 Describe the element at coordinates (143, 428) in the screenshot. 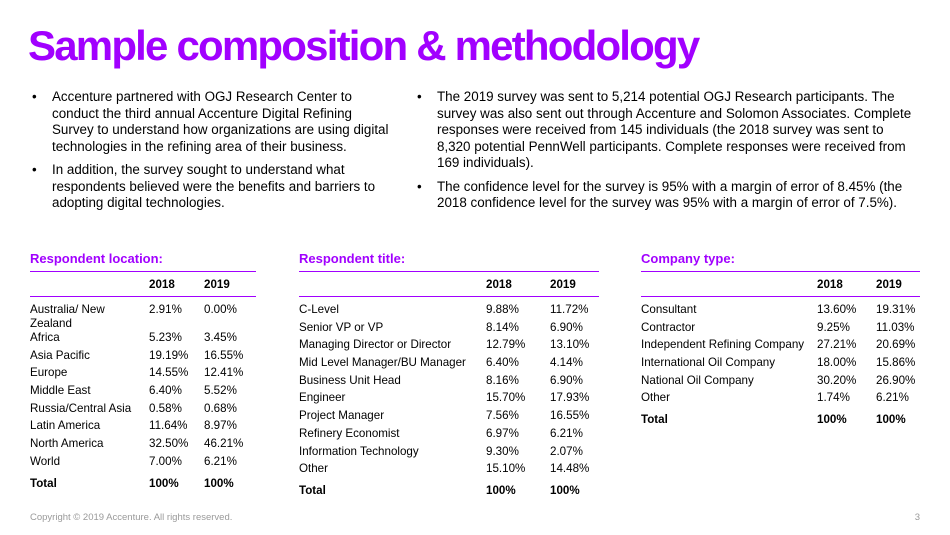

I see `table-row: Latin America 11.64% 8.97%` at that location.